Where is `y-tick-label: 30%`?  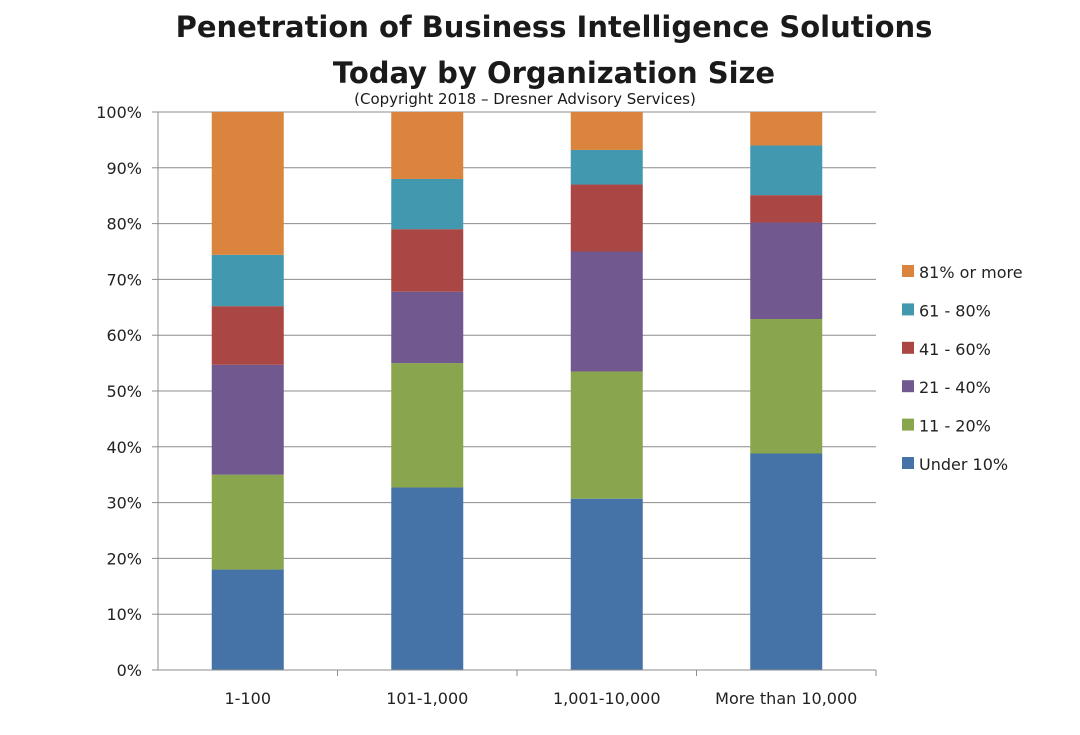 y-tick-label: 30% is located at coordinates (124, 503).